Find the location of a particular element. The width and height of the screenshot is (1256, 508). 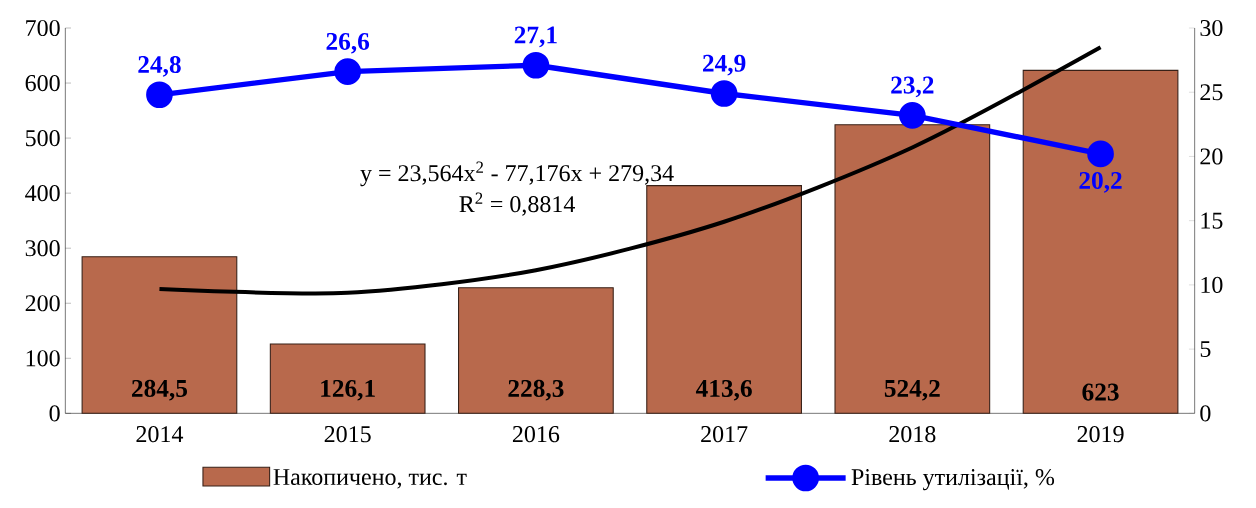

legend-label: Накопичено, тис. т is located at coordinates (370, 479).